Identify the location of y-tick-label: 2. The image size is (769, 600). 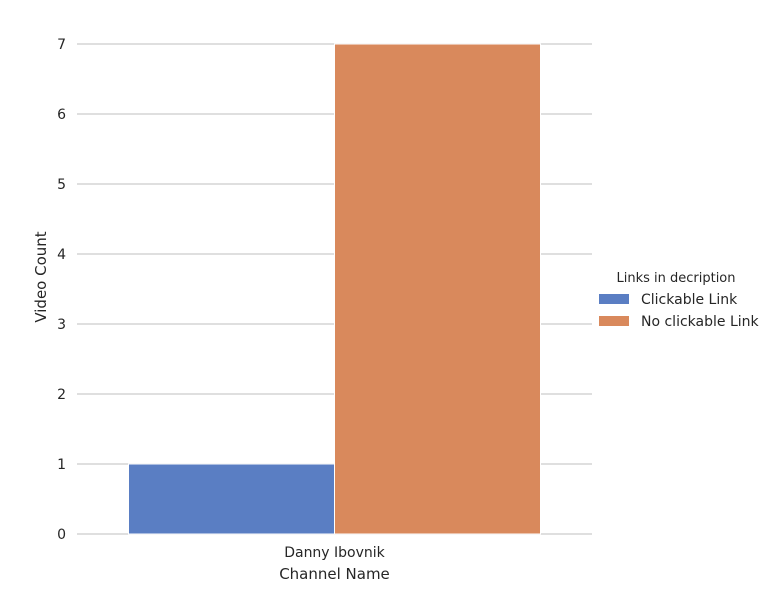
(61, 395).